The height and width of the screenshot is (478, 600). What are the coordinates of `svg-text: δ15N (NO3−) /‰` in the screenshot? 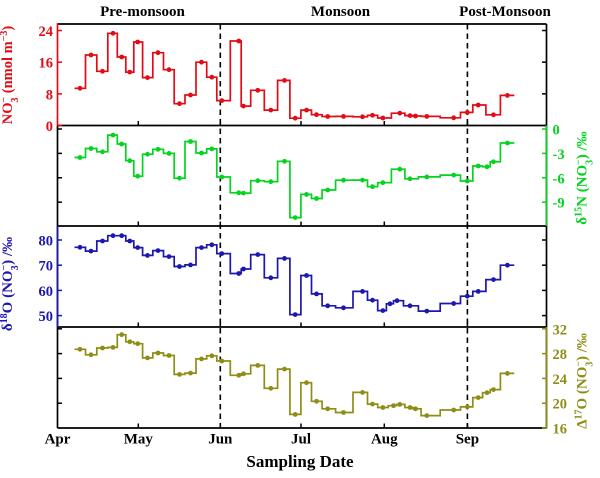 It's located at (584, 177).